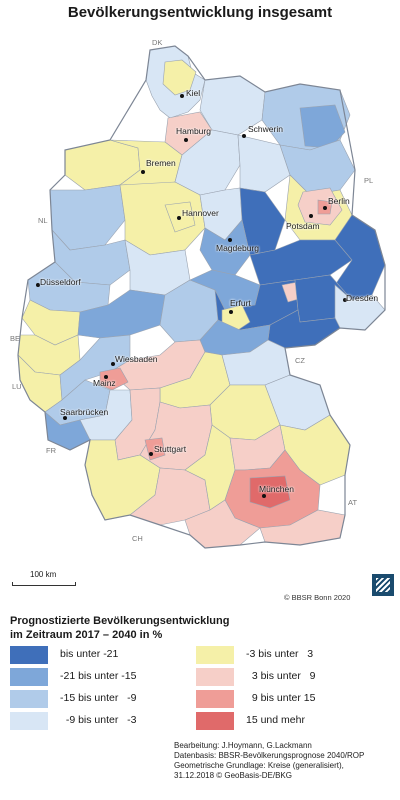  Describe the element at coordinates (276, 489) in the screenshot. I see `city-label-muenchen: München` at that location.